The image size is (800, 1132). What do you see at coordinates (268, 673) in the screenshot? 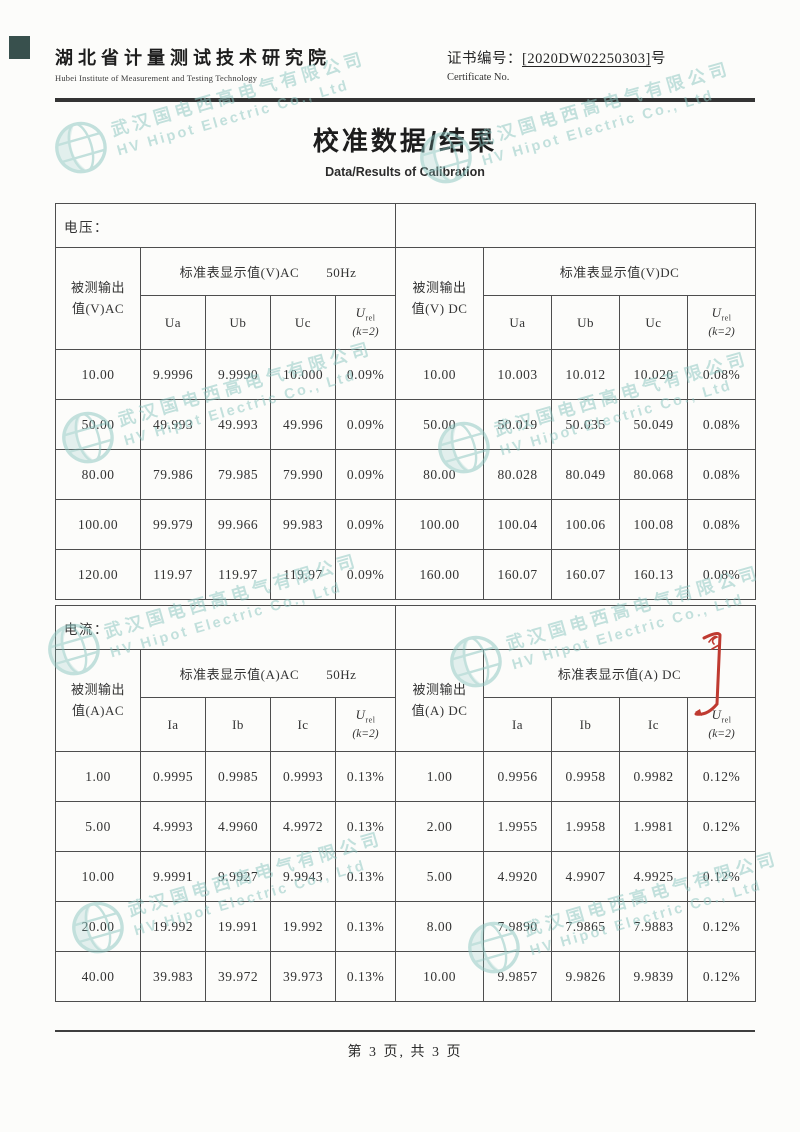
I see `group-header-current-ac: 标准表显示值(A)AC 50Hz` at bounding box center [268, 673].